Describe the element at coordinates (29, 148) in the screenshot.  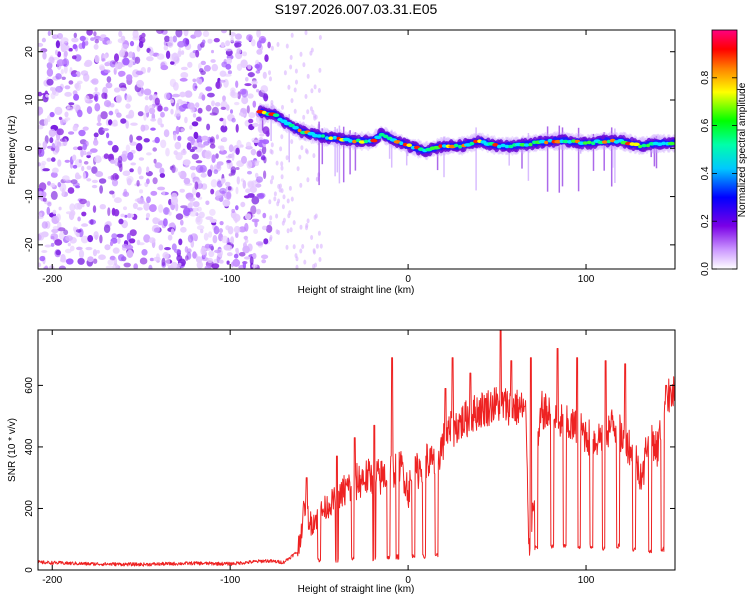
I see `spectrogram-y-tick-label: 0` at that location.